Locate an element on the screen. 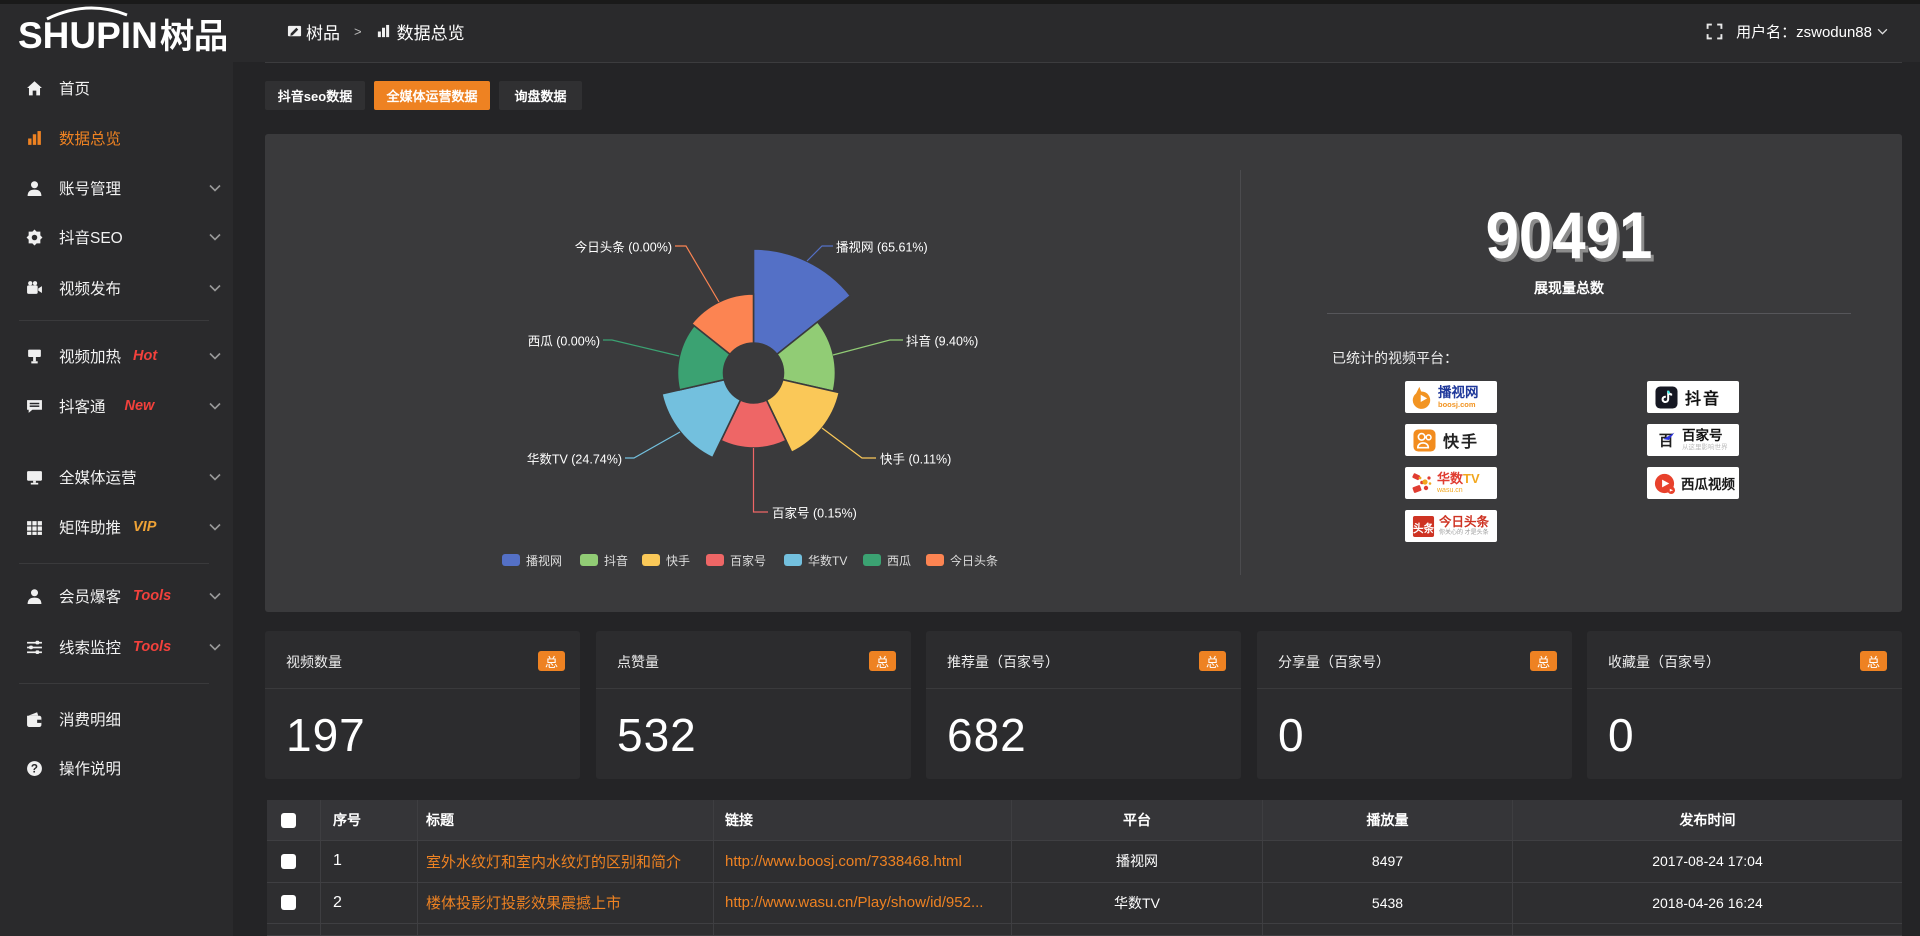  svg-text: 头条 is located at coordinates (1424, 527).